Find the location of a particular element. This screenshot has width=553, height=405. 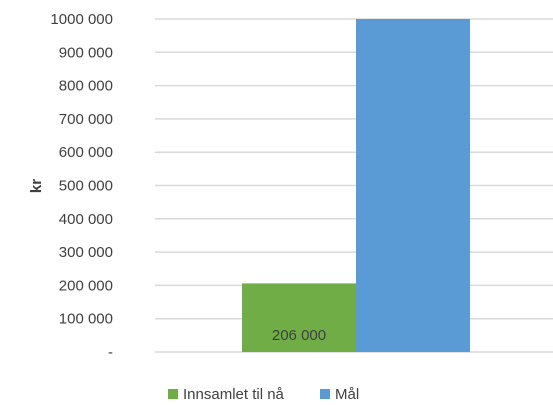

y-tick-label: 700 000 is located at coordinates (86, 119).